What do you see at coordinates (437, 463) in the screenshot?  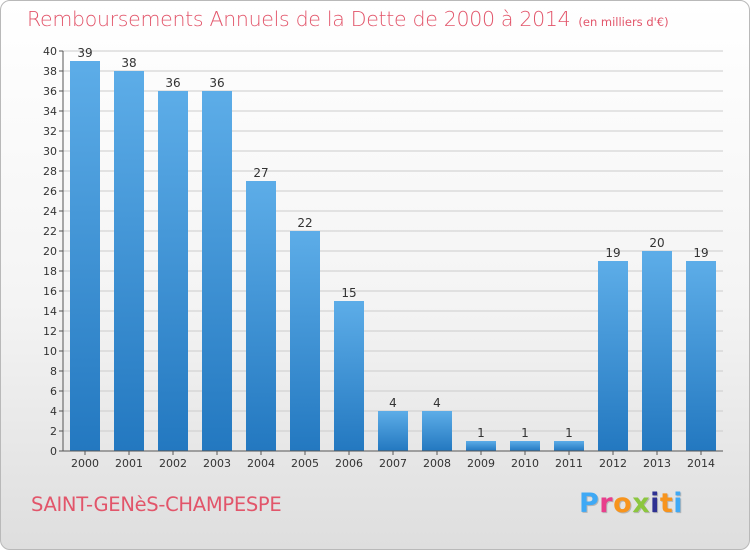 I see `x-tick-label-2008: 2008` at bounding box center [437, 463].